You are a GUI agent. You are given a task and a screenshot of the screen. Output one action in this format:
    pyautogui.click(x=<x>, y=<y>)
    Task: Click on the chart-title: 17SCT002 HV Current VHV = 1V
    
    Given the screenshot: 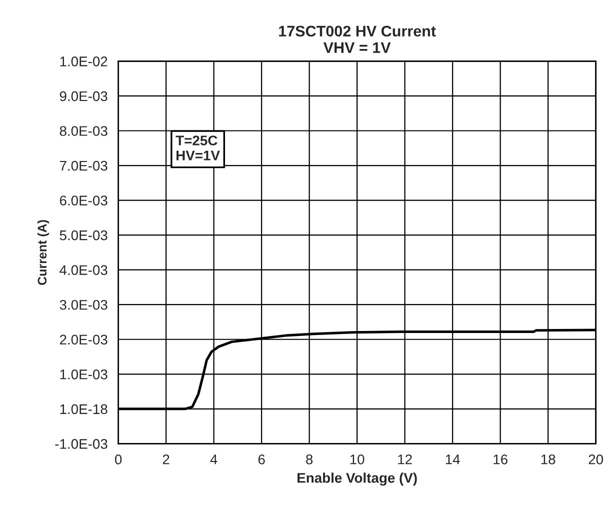 What is the action you would take?
    pyautogui.click(x=357, y=39)
    